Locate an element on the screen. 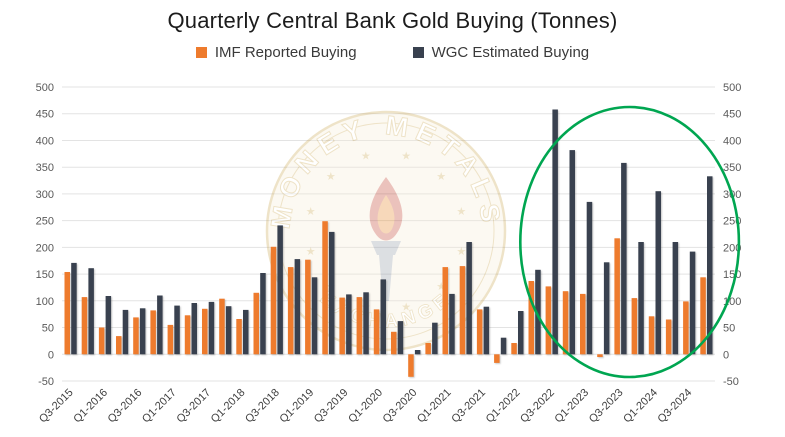  bar-wgc-Q4-2018 is located at coordinates (297, 307).